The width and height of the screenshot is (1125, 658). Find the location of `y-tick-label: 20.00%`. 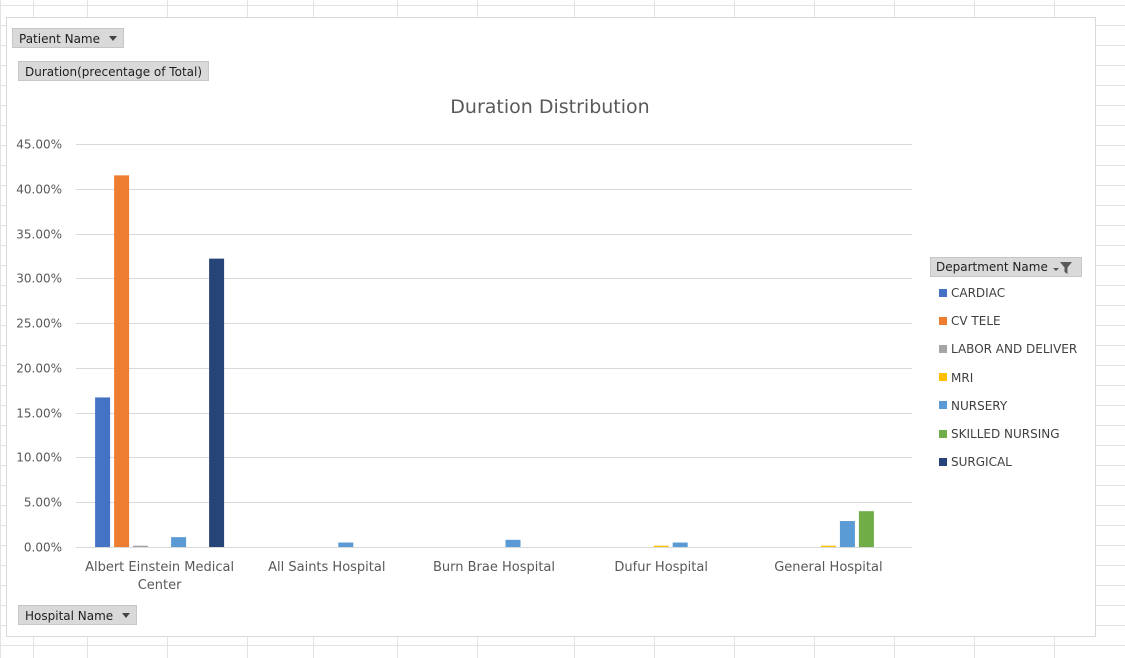

y-tick-label: 20.00% is located at coordinates (39, 369).